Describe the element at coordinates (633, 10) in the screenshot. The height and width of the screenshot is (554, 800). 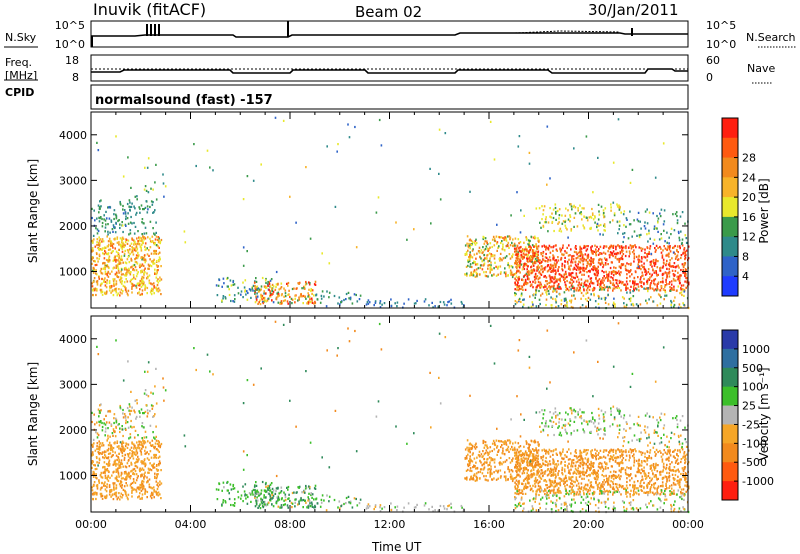
I see `date-title: 30/Jan/2011` at that location.